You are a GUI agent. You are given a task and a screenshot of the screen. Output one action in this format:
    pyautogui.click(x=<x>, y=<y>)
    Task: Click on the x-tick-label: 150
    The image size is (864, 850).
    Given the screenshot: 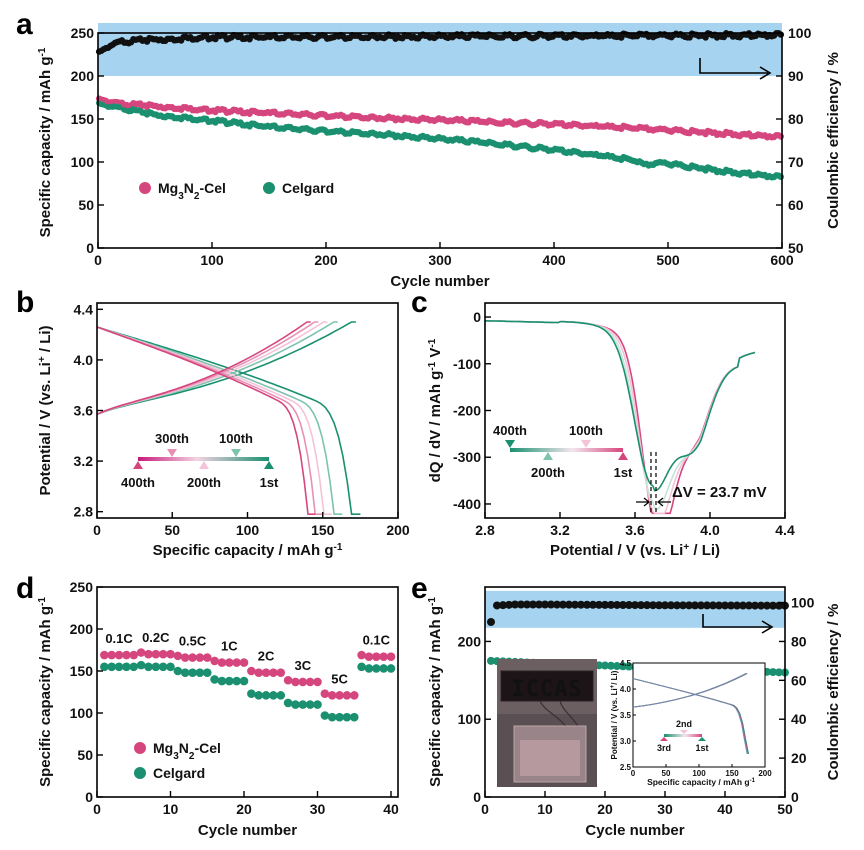 What is the action you would take?
    pyautogui.click(x=323, y=530)
    